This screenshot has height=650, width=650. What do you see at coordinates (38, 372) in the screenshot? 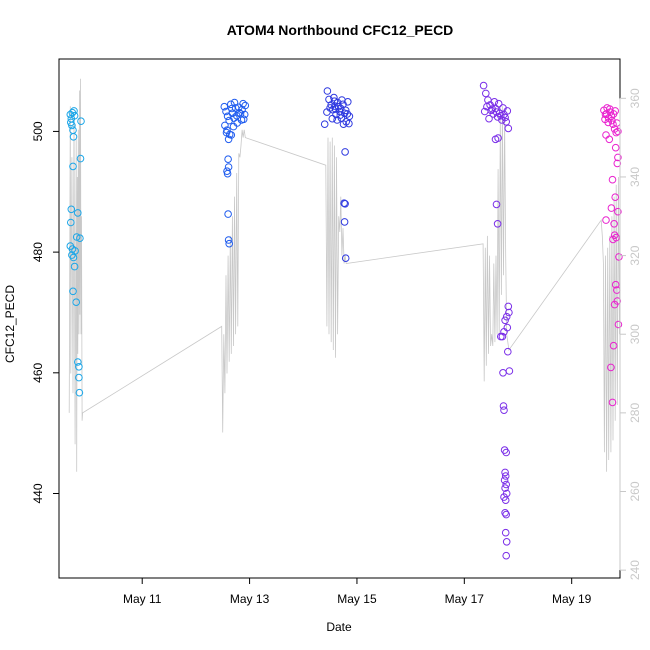
I see `y-tick-label: 460` at bounding box center [38, 372].